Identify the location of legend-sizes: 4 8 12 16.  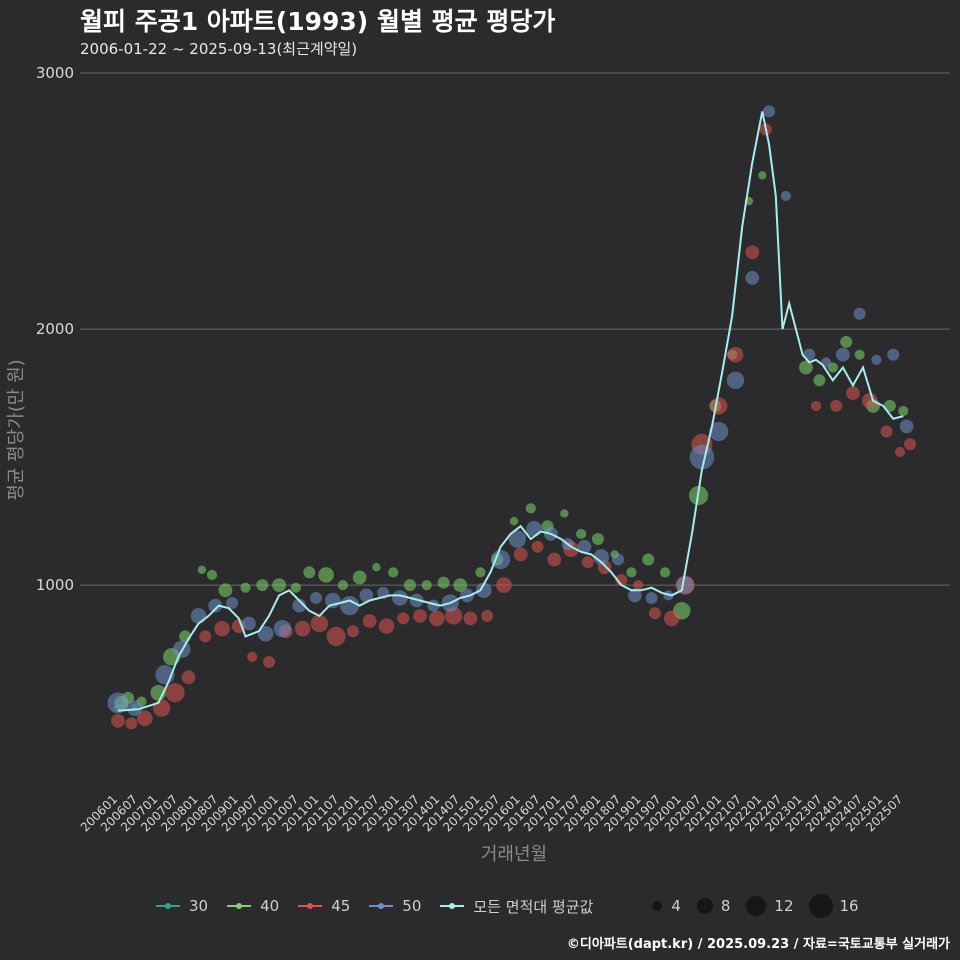
(760, 906).